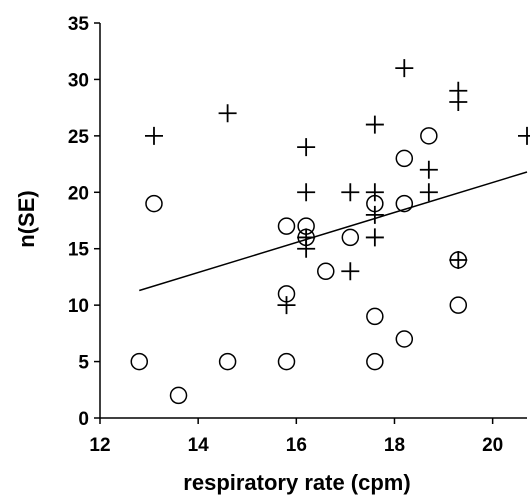 This screenshot has height=499, width=530. I want to click on y-tick-label: 20, so click(78, 193).